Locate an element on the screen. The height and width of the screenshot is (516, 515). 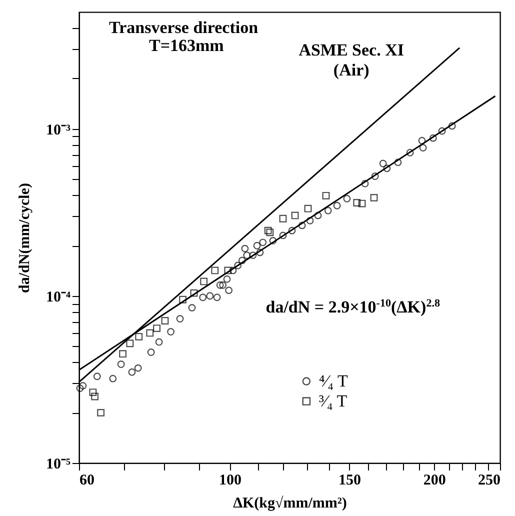
y-tick-label: 10⁻⁴ is located at coordinates (58, 297).